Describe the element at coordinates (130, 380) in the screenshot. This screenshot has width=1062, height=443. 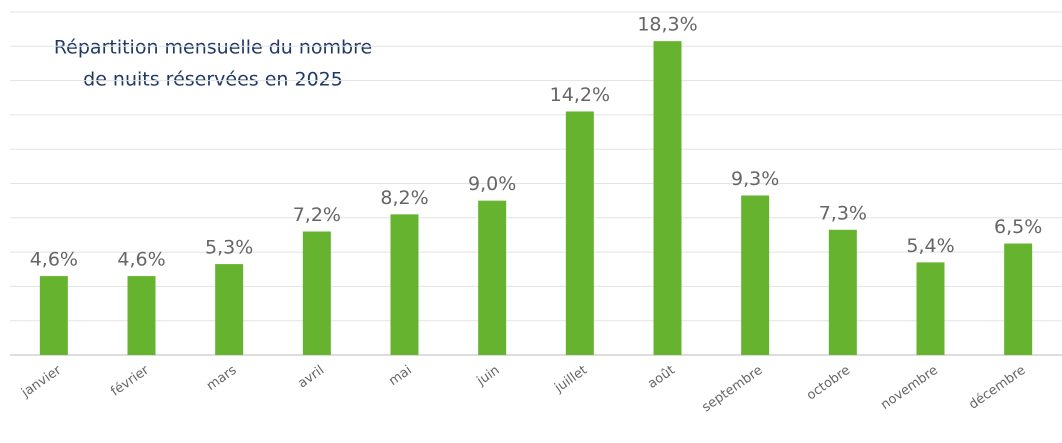
I see `x-tick-label: février` at that location.